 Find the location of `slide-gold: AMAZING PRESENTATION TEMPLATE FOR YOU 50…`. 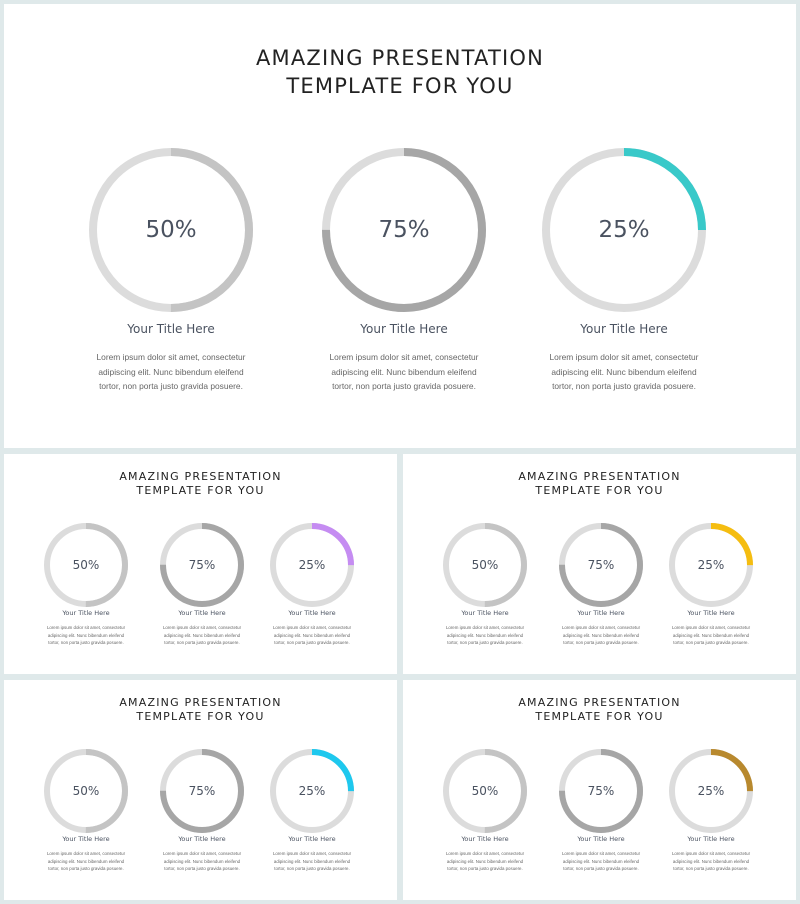

slide-gold: AMAZING PRESENTATION TEMPLATE FOR YOU 50… is located at coordinates (599, 790).